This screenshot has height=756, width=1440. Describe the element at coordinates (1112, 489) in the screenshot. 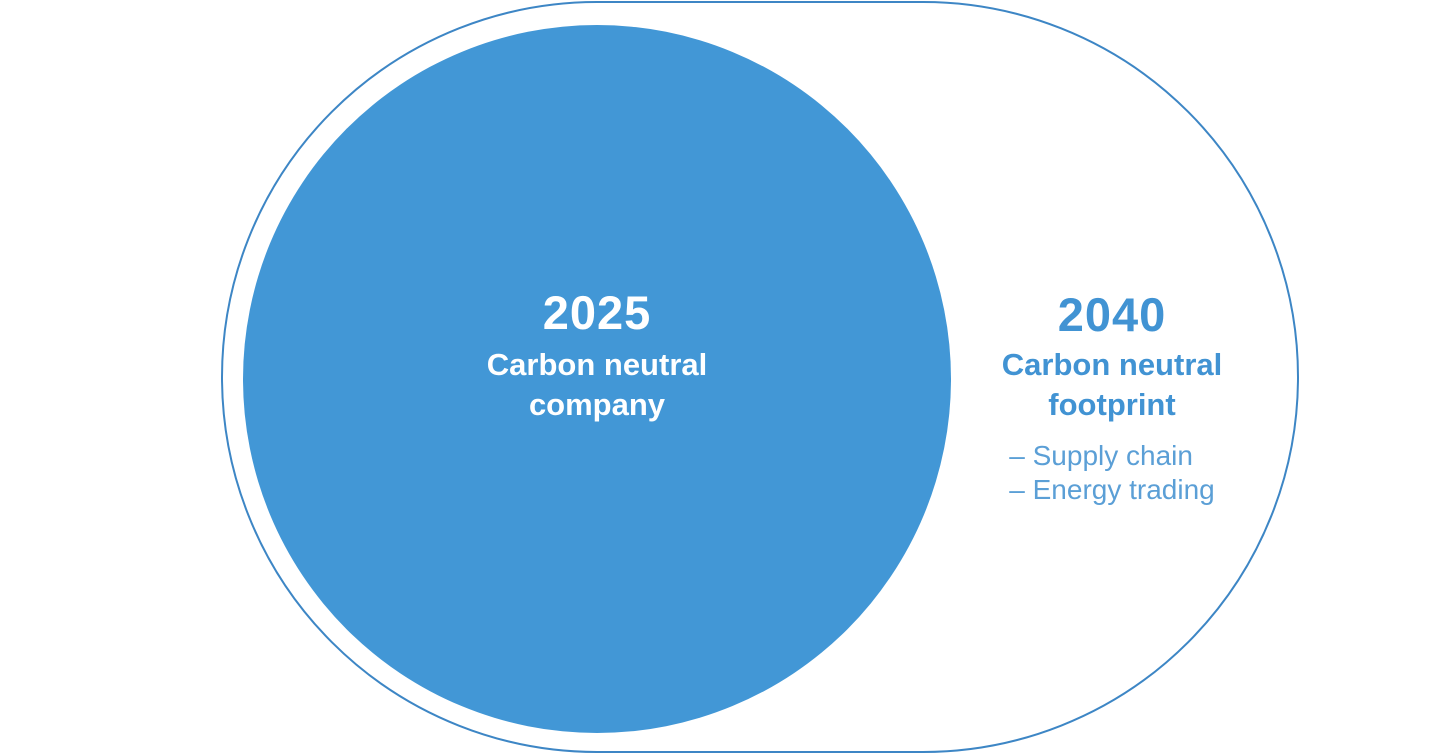

I see `outer-set-item-energy-trading: – Energy trading` at that location.